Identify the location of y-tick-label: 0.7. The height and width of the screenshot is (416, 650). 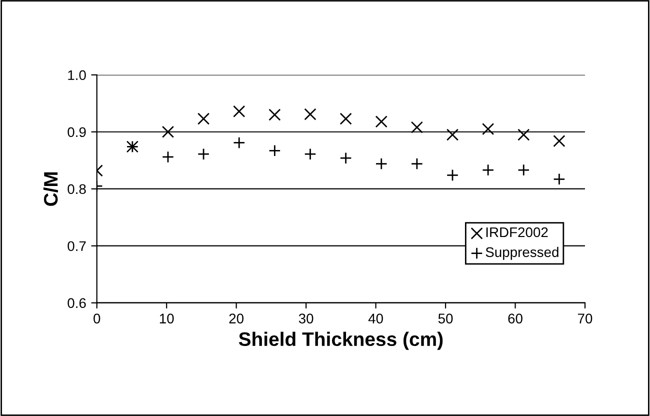
(77, 246).